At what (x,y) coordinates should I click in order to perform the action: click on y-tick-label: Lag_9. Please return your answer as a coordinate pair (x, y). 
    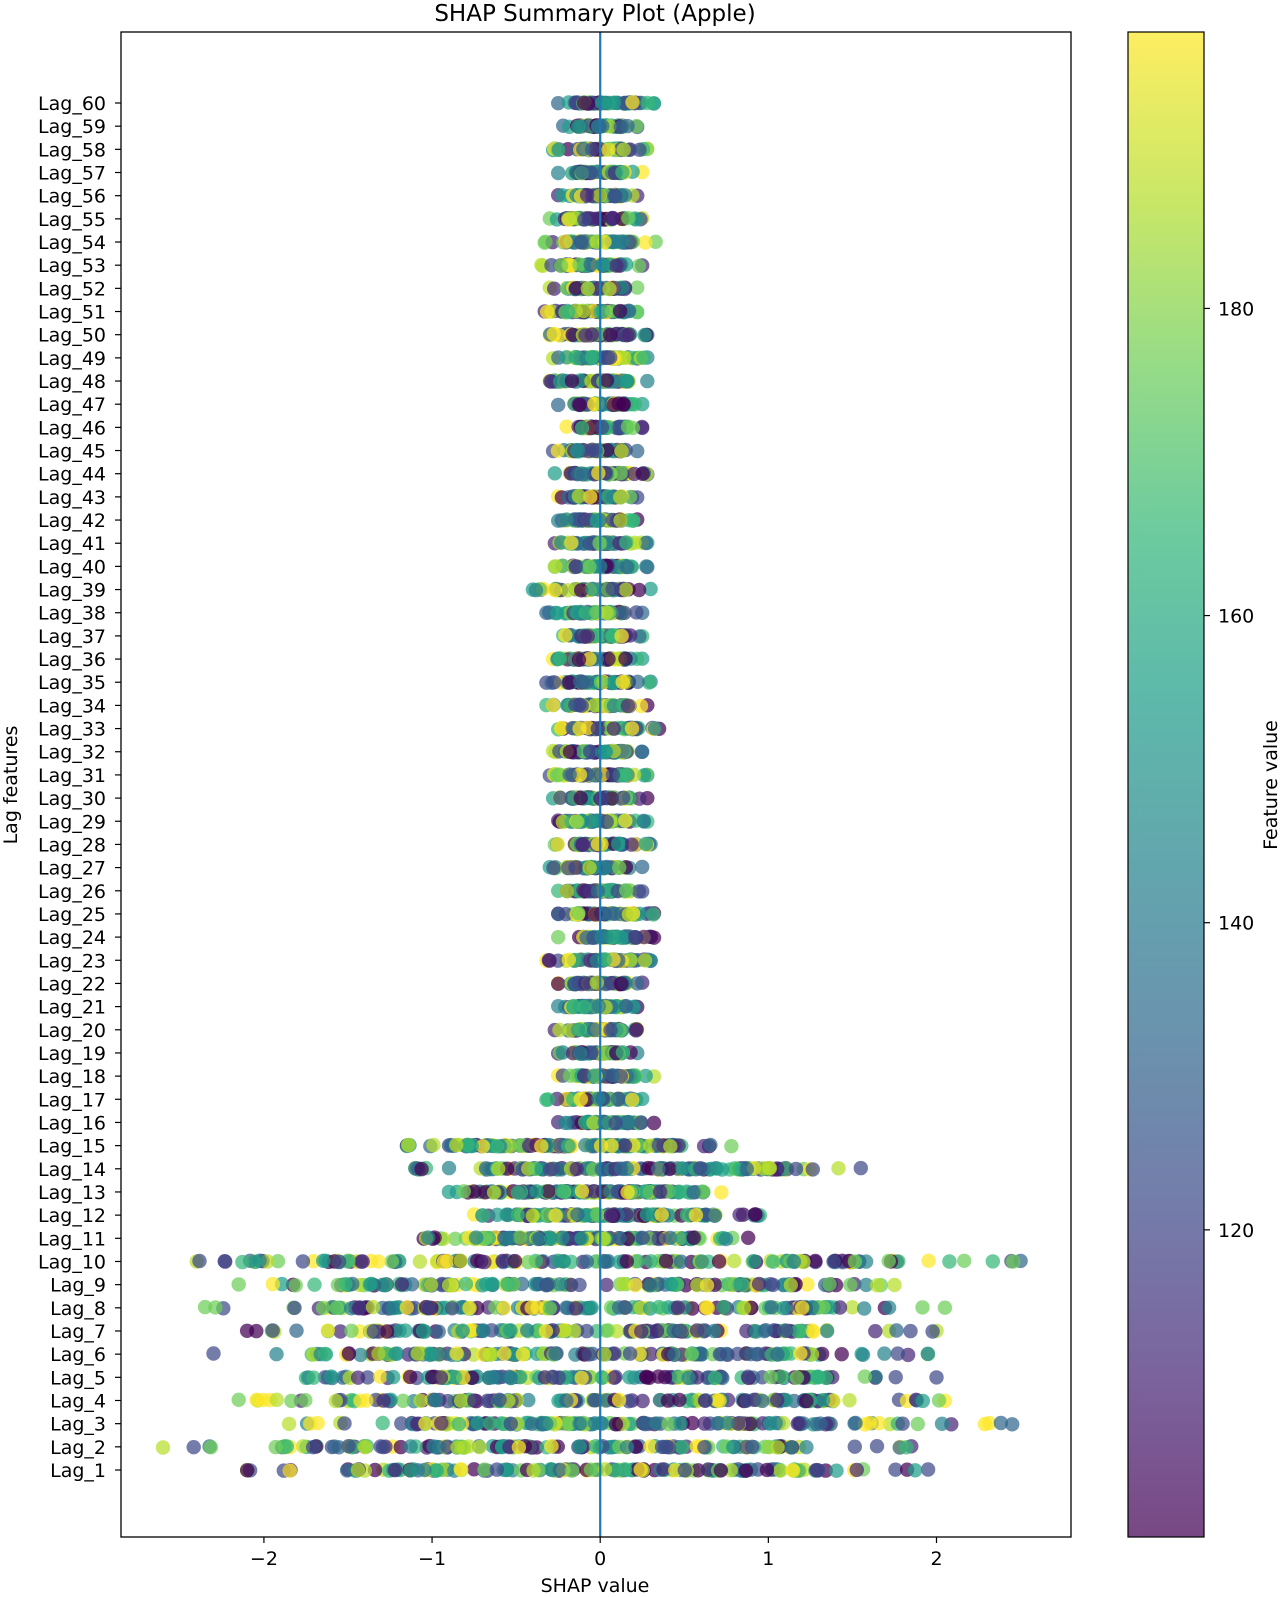
    Looking at the image, I should click on (78, 1286).